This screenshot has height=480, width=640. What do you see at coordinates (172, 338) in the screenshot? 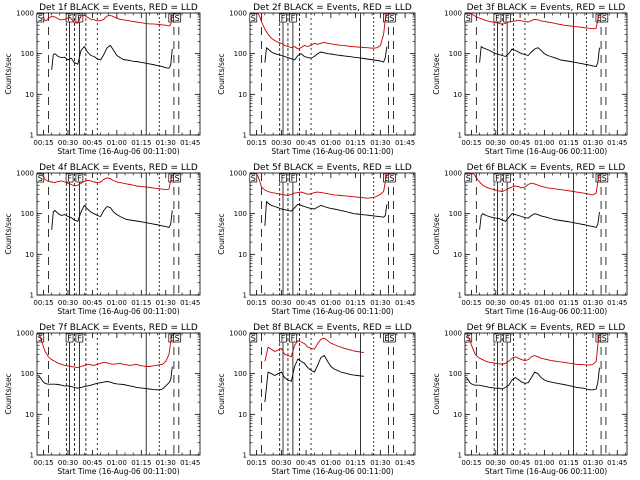
I see `region-marker-label: E` at bounding box center [172, 338].